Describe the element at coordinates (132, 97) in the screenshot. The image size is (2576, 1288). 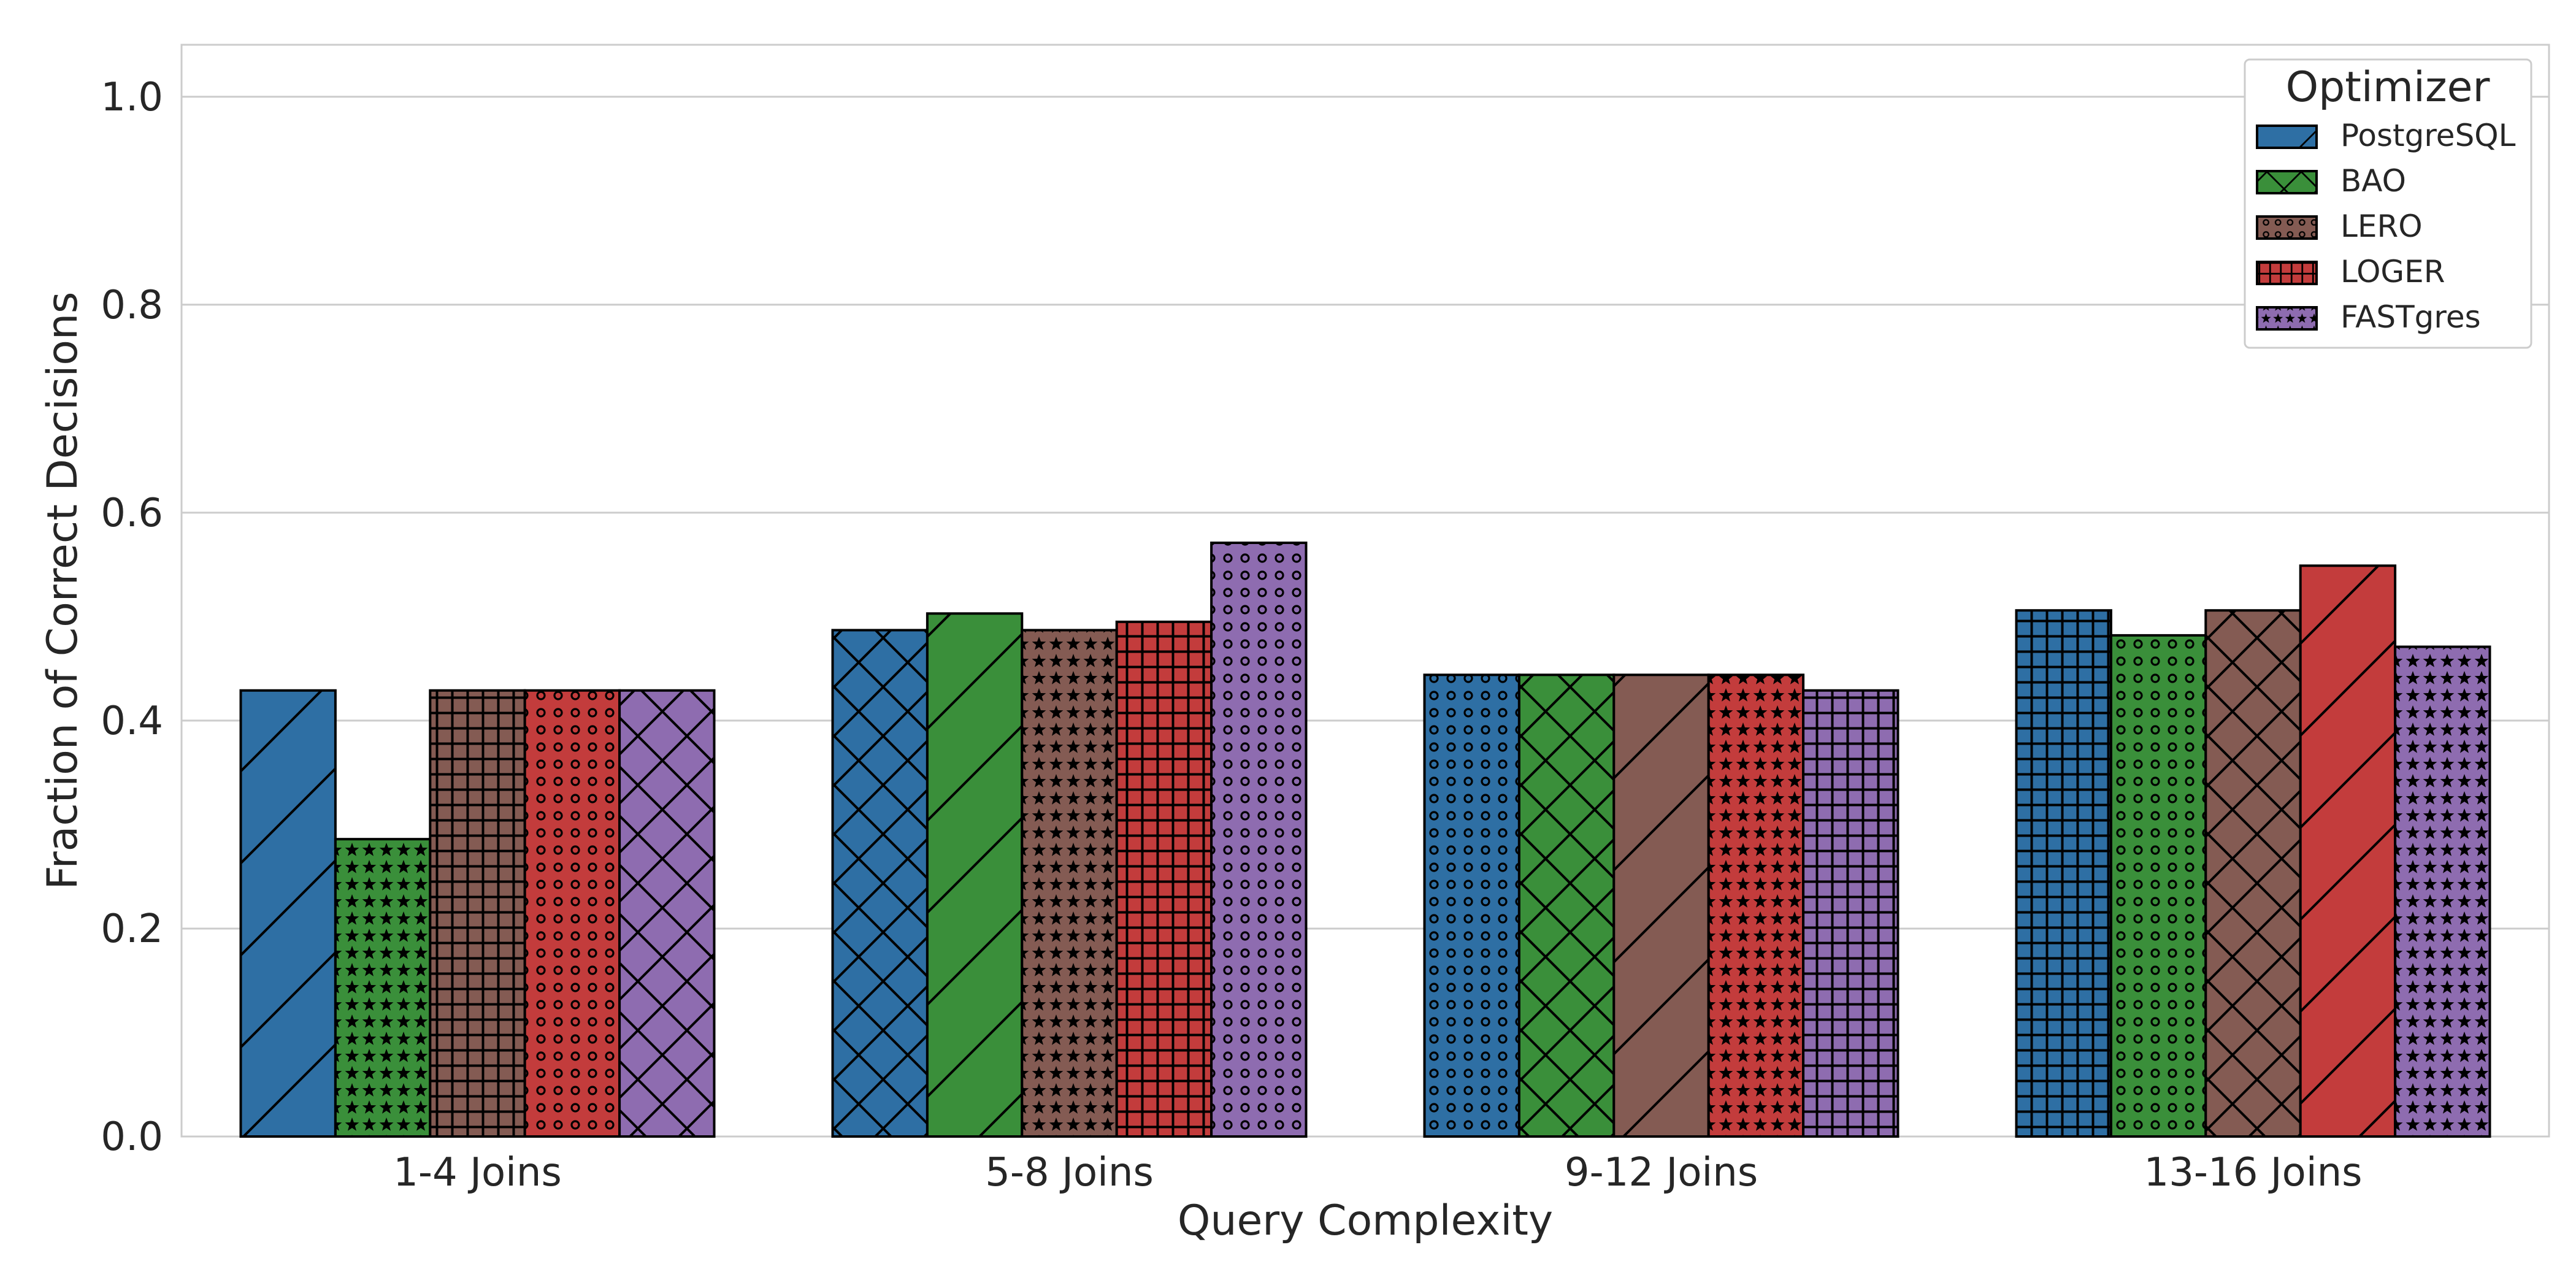
I see `y-tick-label: 1.0` at that location.